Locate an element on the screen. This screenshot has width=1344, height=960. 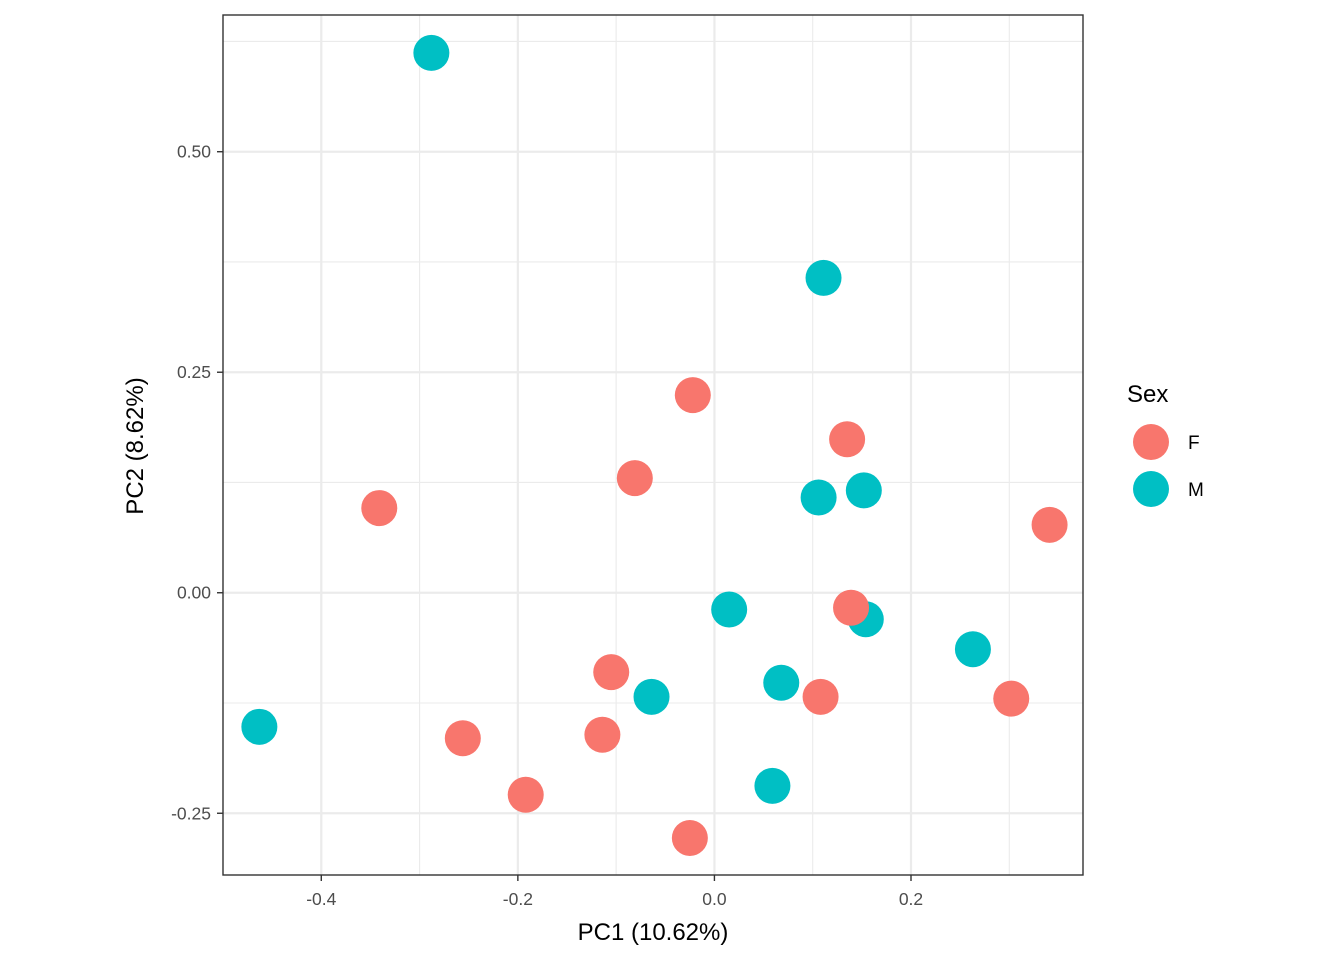
legend-label-m: M is located at coordinates (1196, 490).